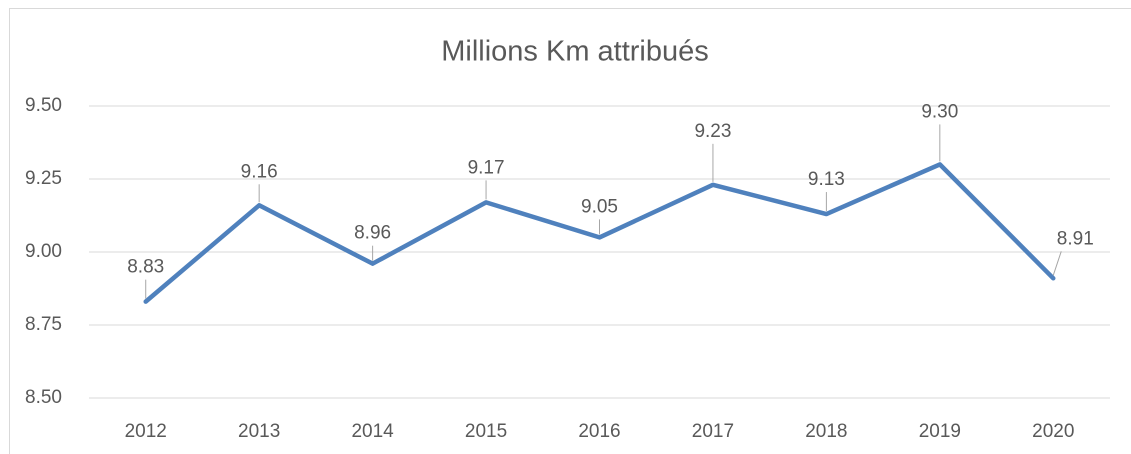 This screenshot has height=454, width=1131. What do you see at coordinates (939, 111) in the screenshot?
I see `data-label: 9.30` at bounding box center [939, 111].